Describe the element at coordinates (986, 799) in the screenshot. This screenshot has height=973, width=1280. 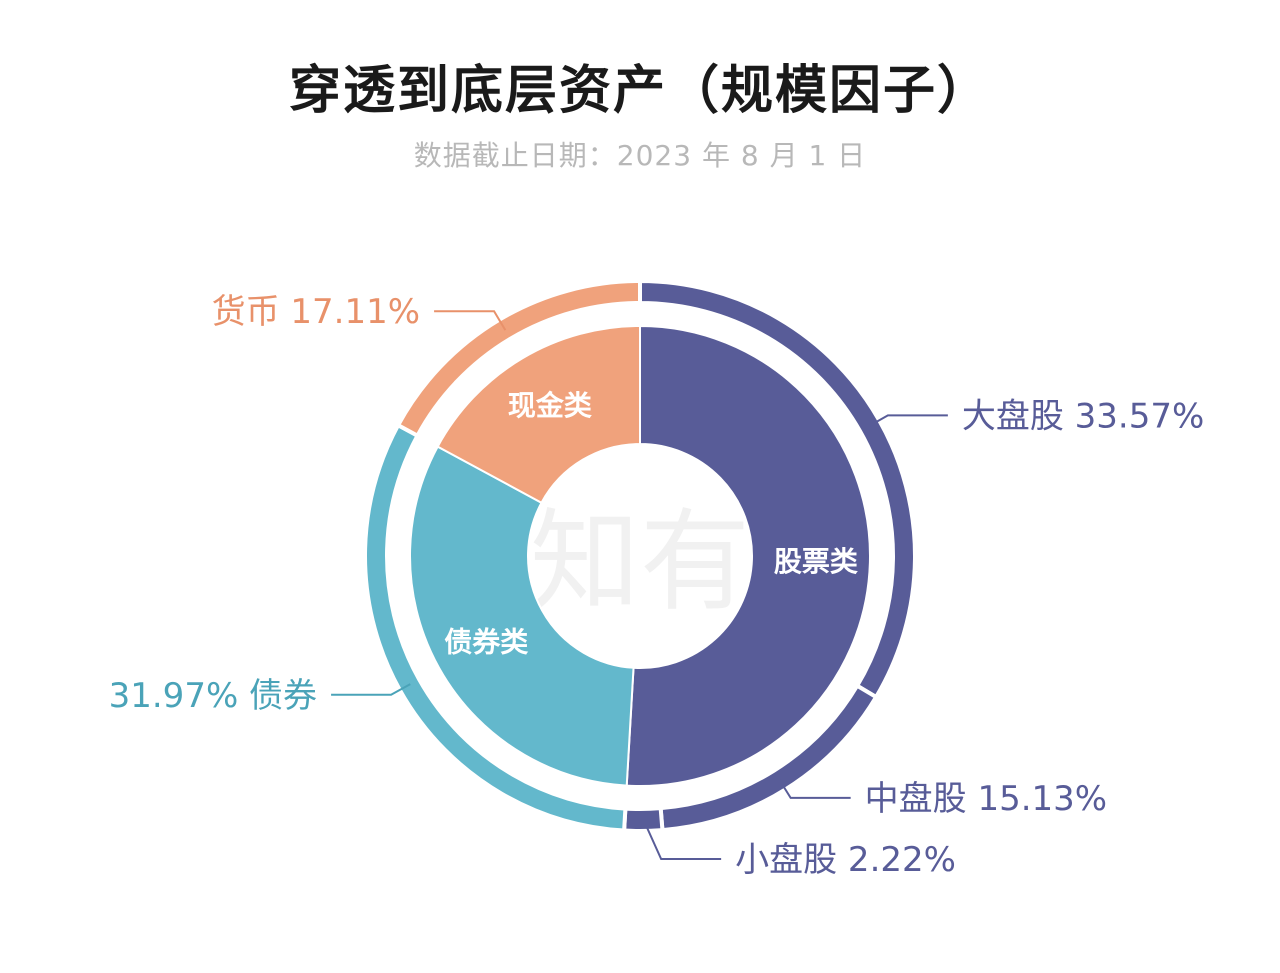
I see `outer-slice-label: 中盘股 15.13%` at that location.